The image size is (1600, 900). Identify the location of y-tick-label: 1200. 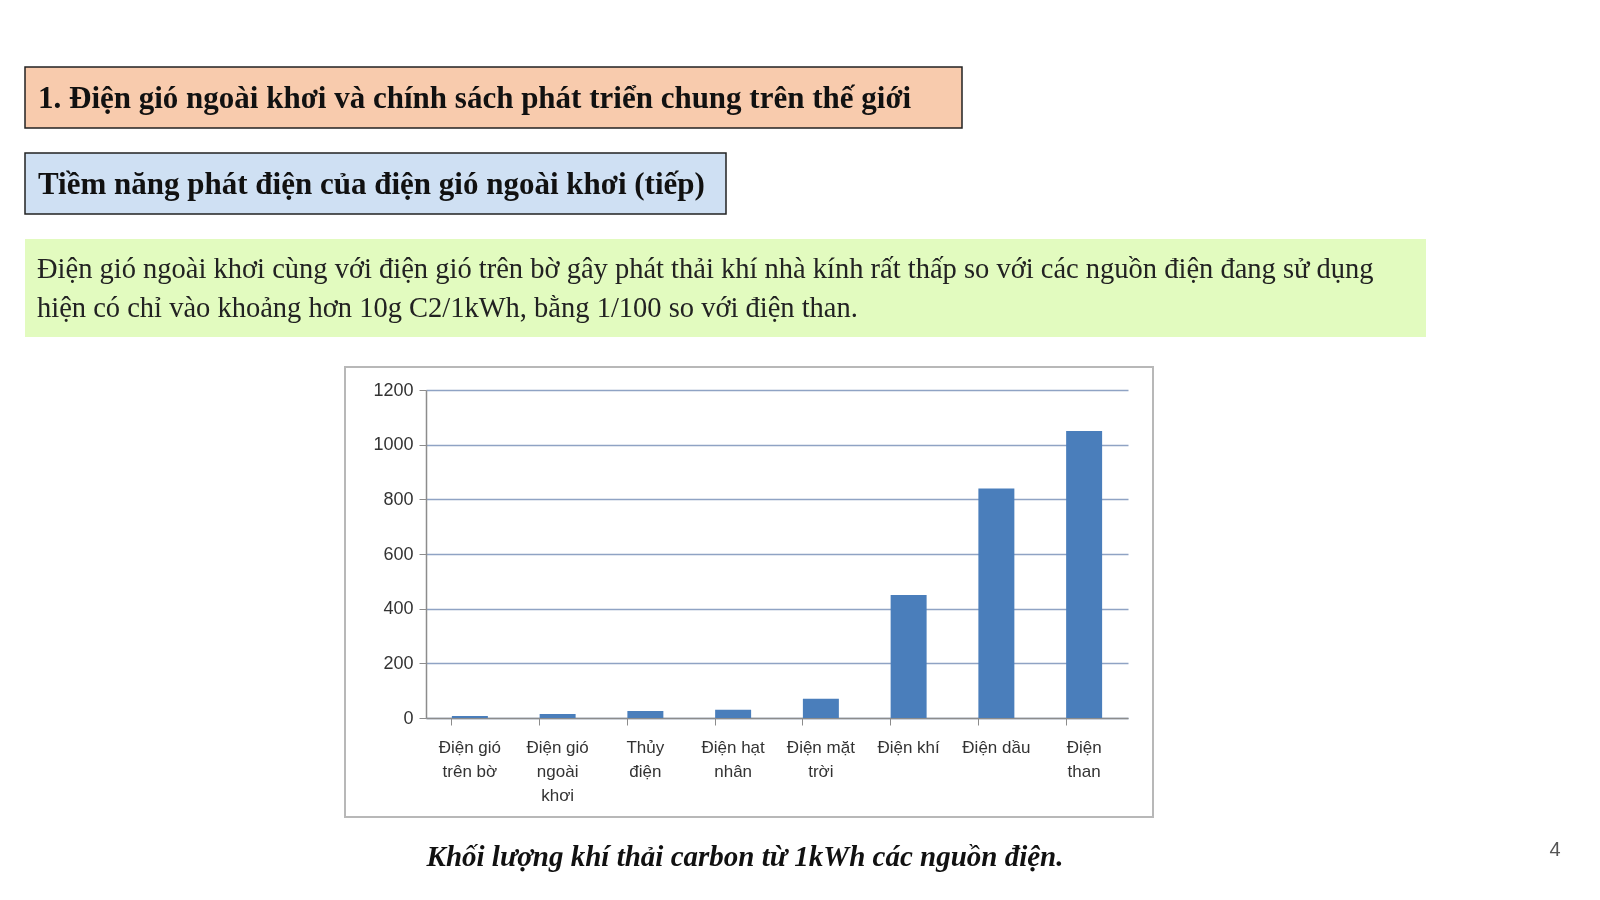
(393, 389).